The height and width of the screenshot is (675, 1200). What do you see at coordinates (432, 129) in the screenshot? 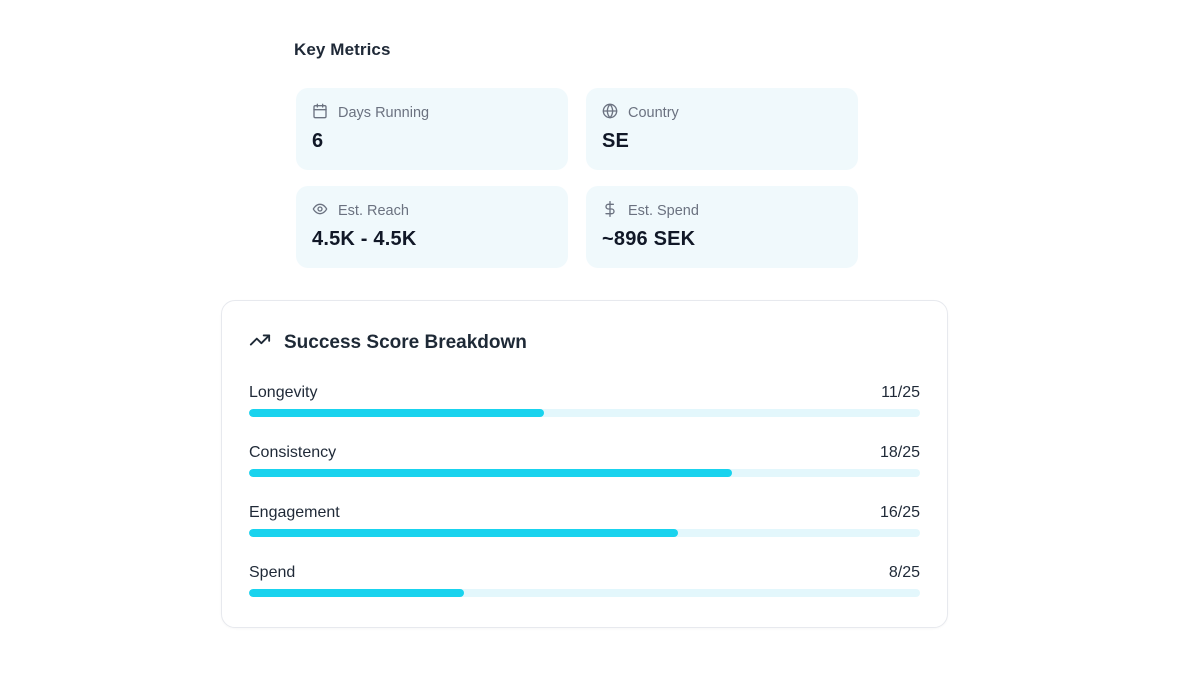
I see `metric-card-days-running: Days Running 6` at bounding box center [432, 129].